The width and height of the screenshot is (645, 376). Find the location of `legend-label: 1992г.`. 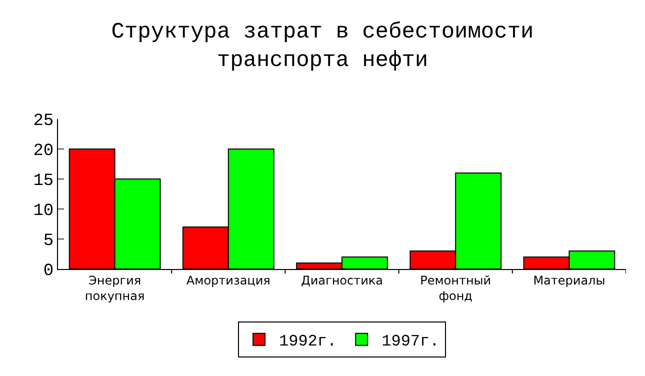

legend-label: 1992г. is located at coordinates (308, 341).